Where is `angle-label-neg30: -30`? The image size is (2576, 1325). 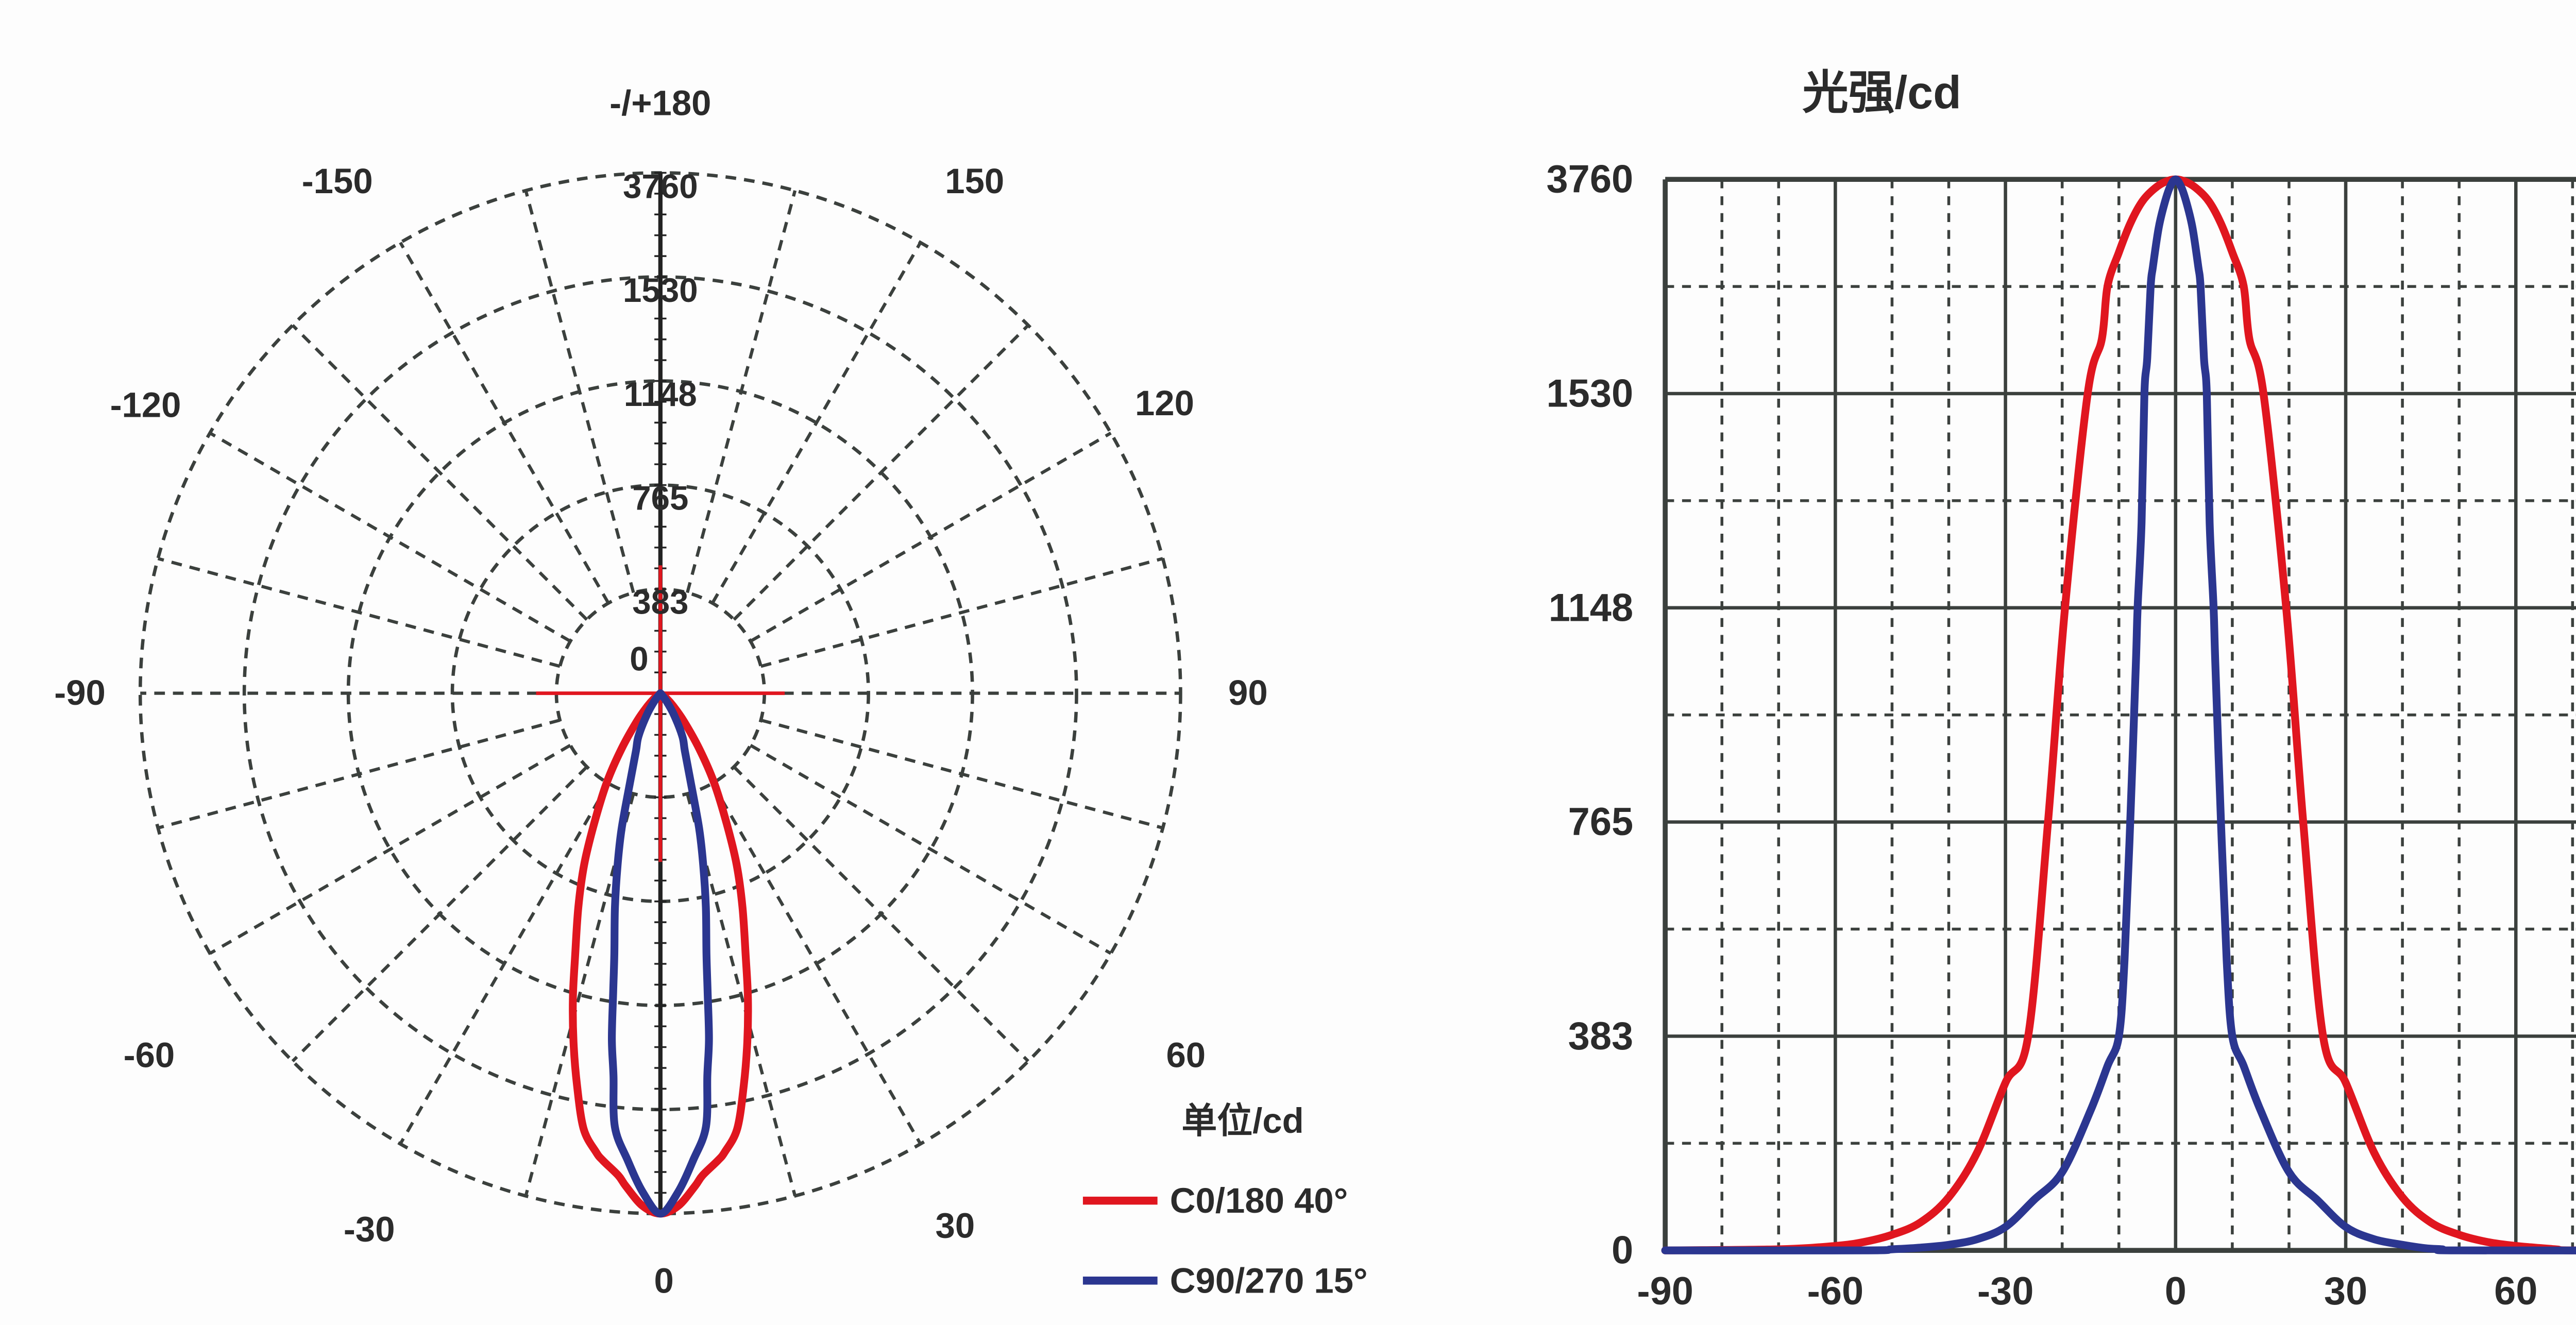 angle-label-neg30: -30 is located at coordinates (369, 1229).